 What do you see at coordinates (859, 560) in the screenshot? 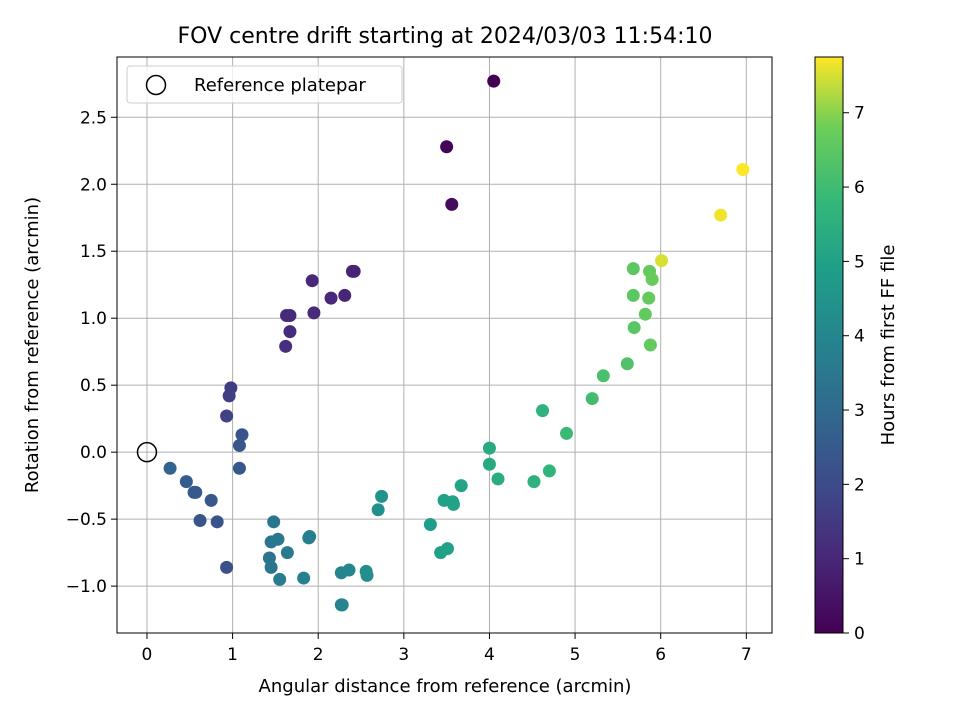
I see `colorbar-tick-label: 1` at bounding box center [859, 560].